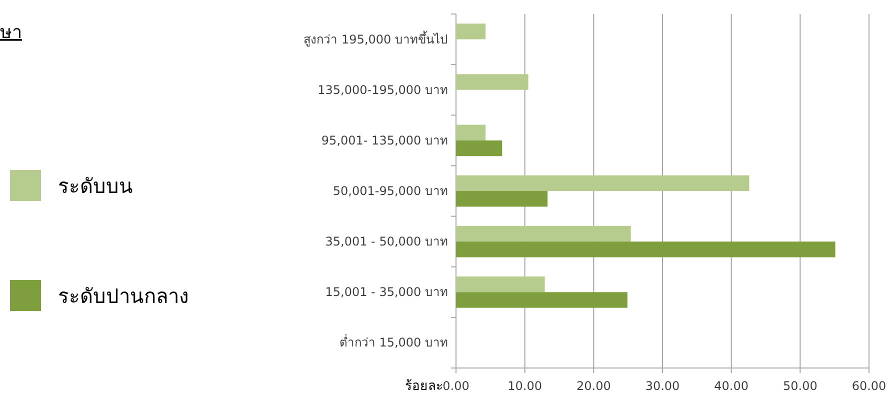  I want to click on y-tick-label: 95,001- 135,000 บาท, so click(384, 140).